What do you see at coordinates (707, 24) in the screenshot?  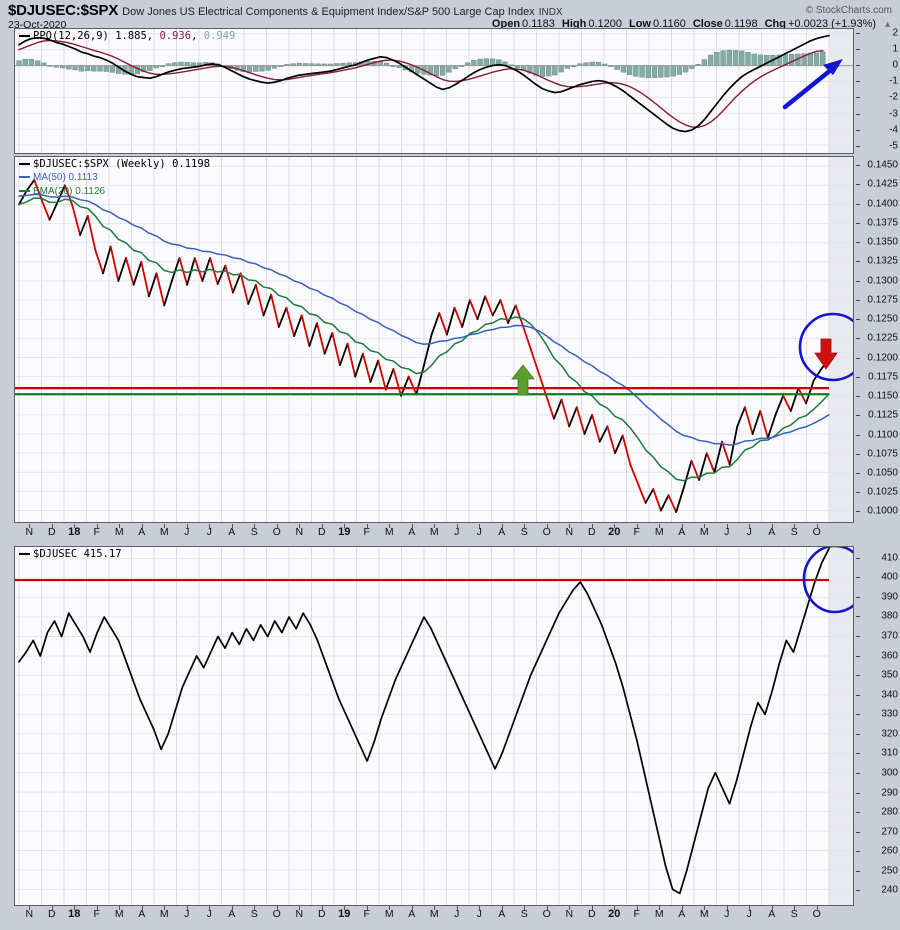 I see `close-label: Close` at bounding box center [707, 24].